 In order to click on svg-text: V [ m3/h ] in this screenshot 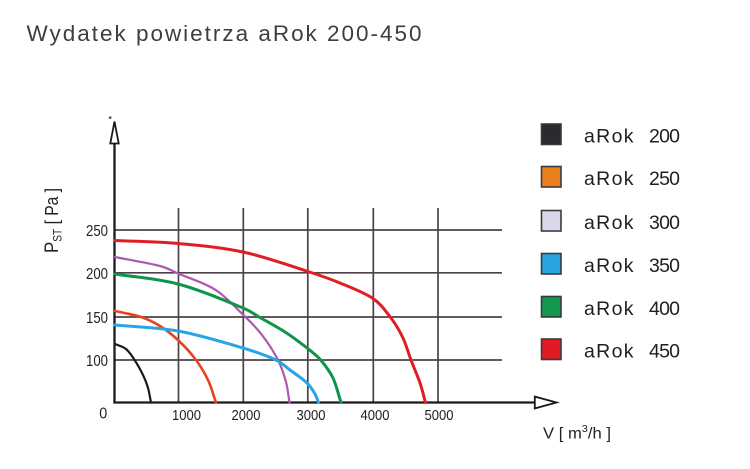, I will do `click(577, 433)`.